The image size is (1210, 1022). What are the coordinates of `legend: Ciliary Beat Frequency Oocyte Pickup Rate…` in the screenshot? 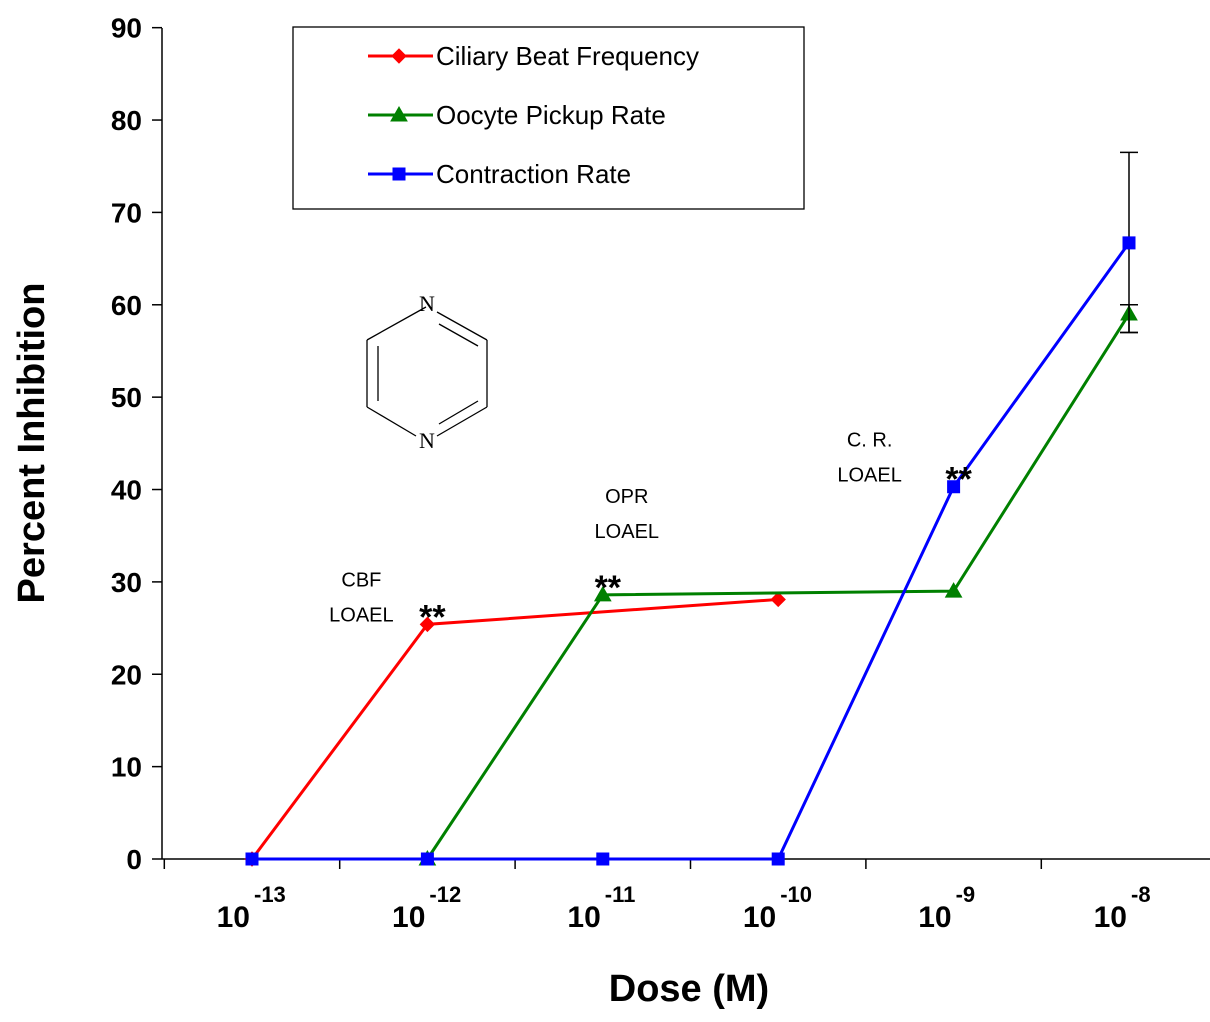 It's located at (548, 118).